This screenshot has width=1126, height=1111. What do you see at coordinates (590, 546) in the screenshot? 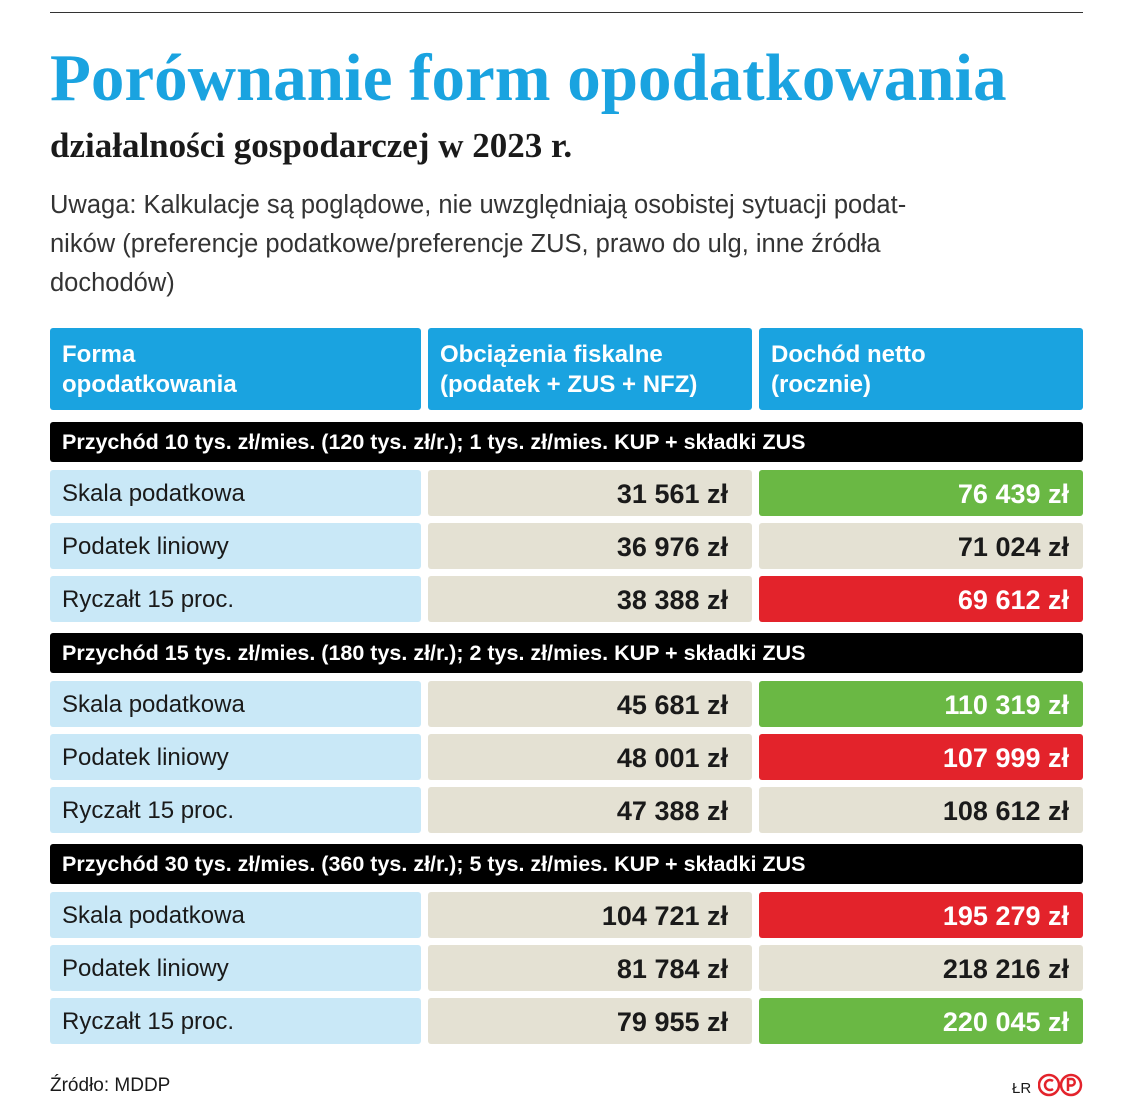
I see `fiscal-value: 36 976 zł` at bounding box center [590, 546].